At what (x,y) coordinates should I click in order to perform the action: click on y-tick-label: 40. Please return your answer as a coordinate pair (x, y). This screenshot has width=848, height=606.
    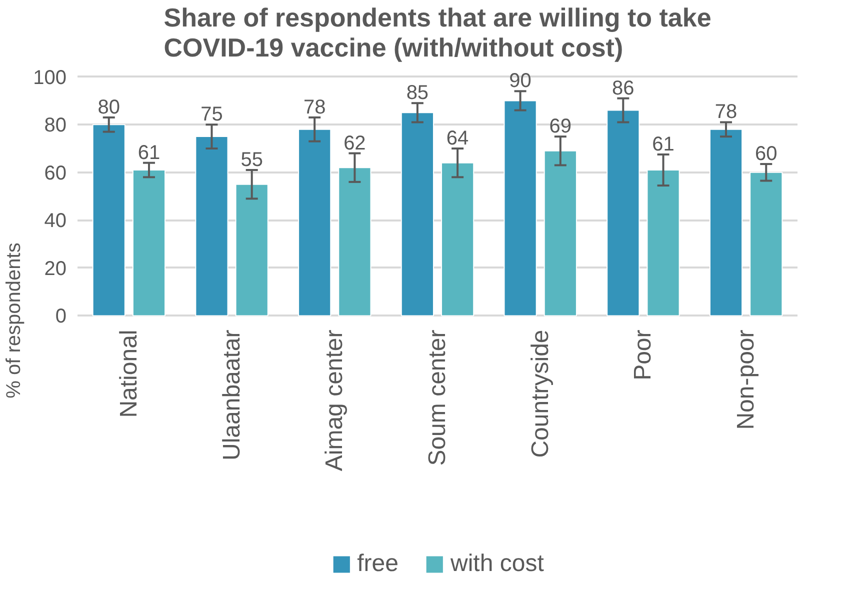
    Looking at the image, I should click on (55, 221).